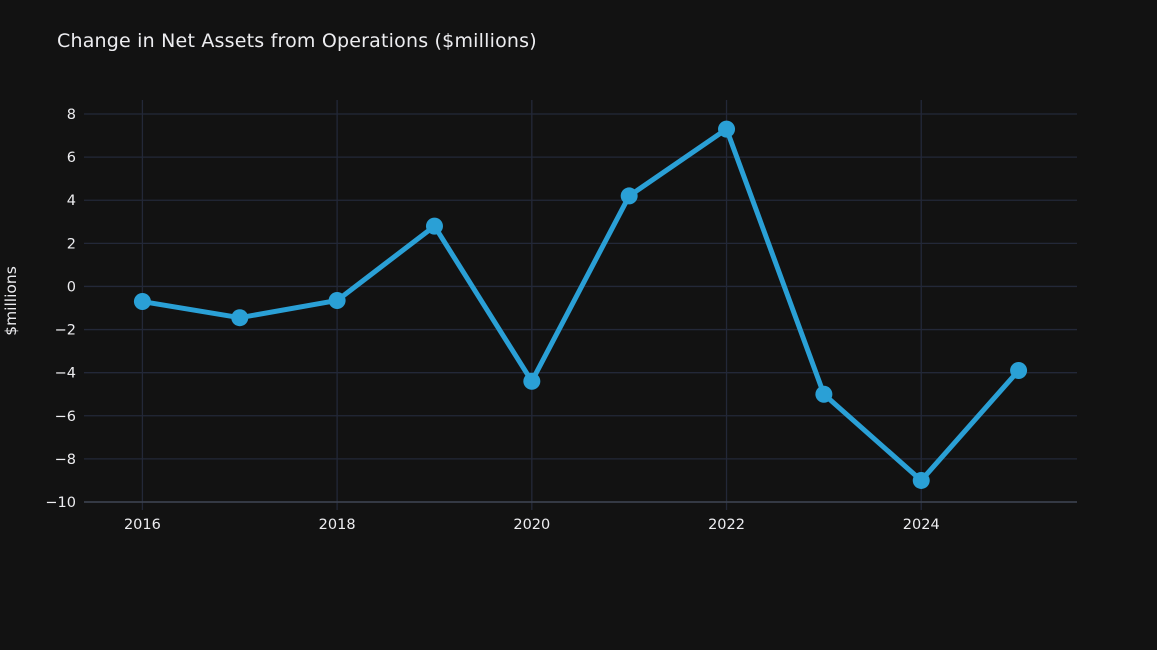 This screenshot has width=1157, height=650. I want to click on y-tick-label: 8, so click(71, 115).